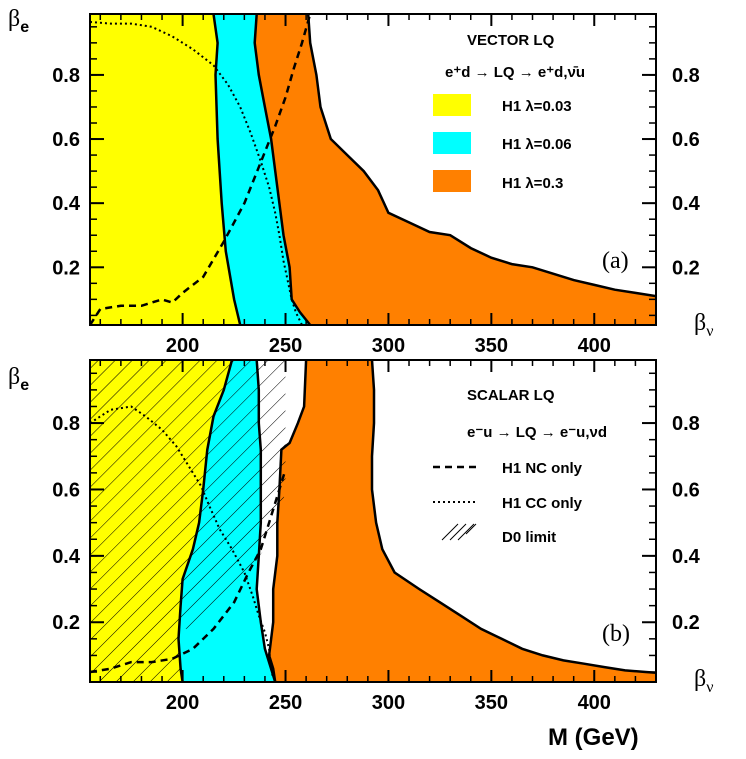 The width and height of the screenshot is (746, 759). I want to click on legend-label-1: H1 λ=0.03, so click(537, 106).